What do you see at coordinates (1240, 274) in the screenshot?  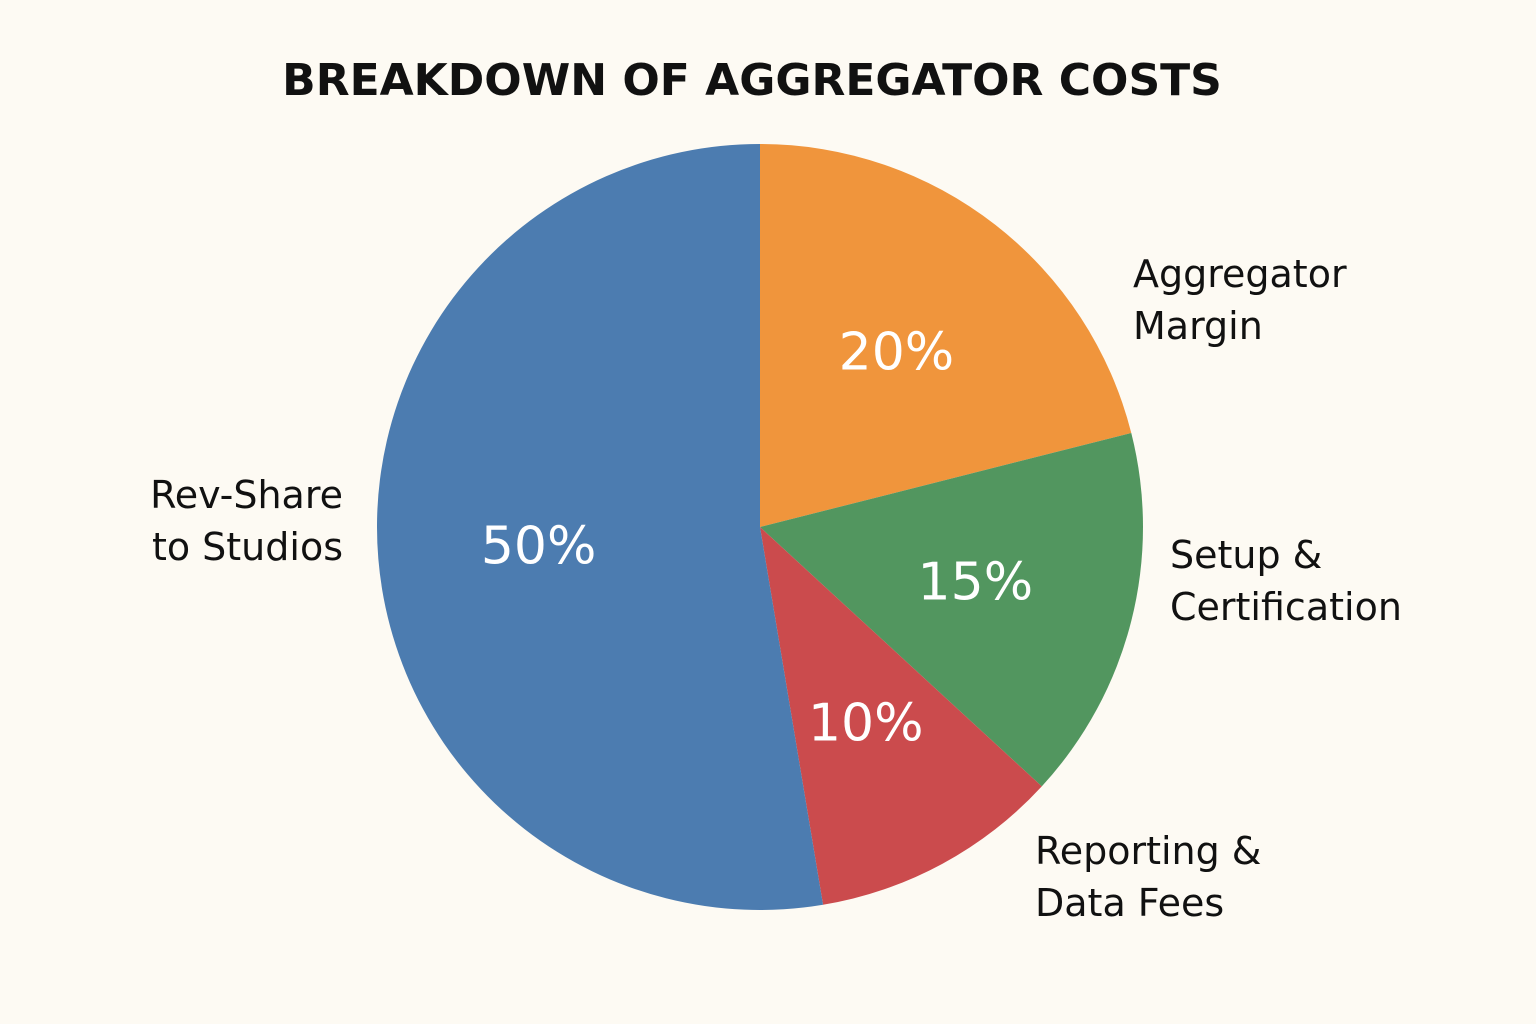 I see `slice-category-label-line: Aggregator` at bounding box center [1240, 274].